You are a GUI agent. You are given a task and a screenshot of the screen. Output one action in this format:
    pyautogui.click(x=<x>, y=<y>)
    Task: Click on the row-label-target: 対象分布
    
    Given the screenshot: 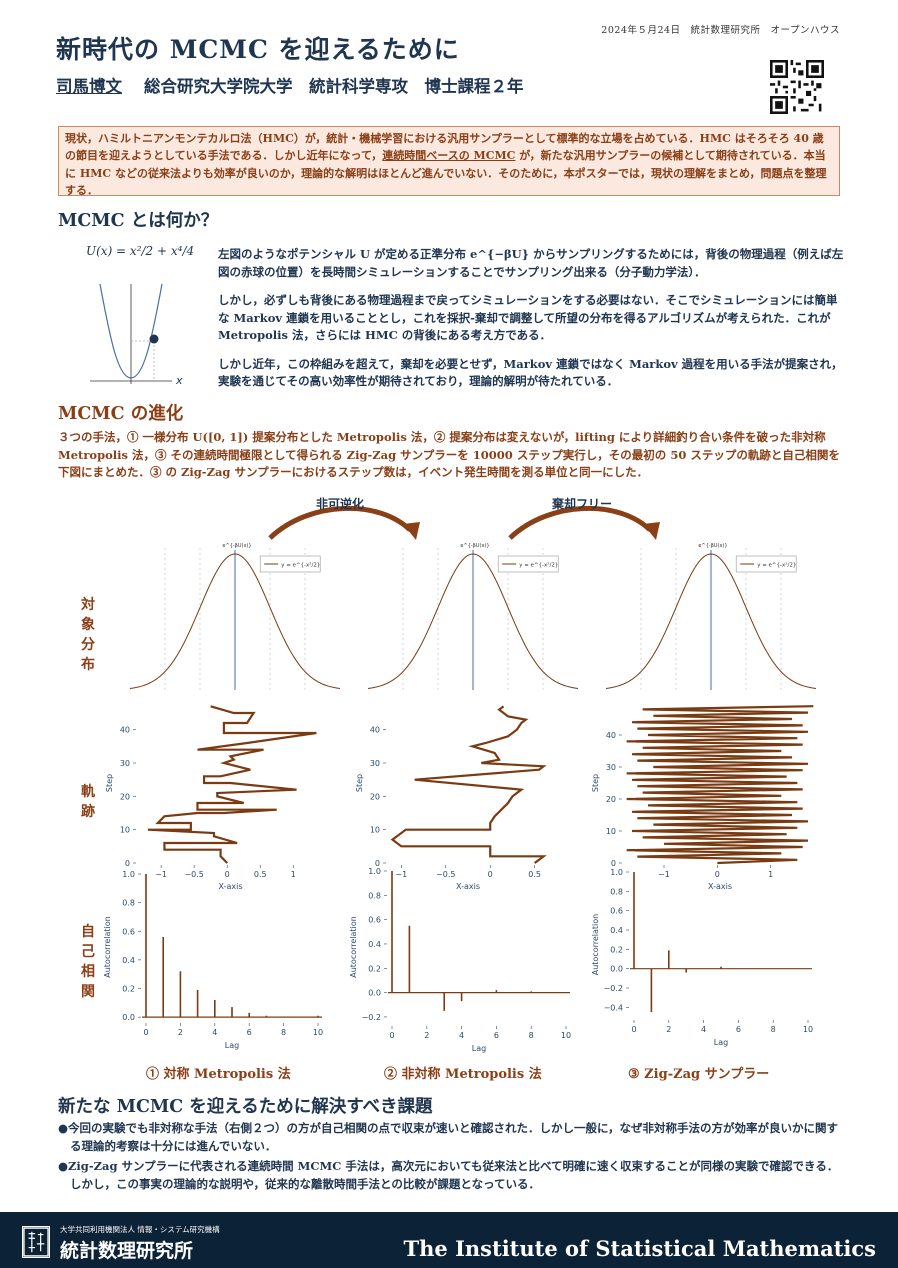 What is the action you would take?
    pyautogui.click(x=88, y=635)
    